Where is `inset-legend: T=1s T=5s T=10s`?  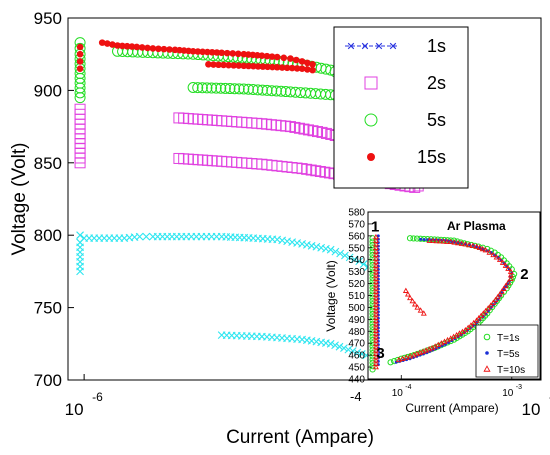
inset-legend: T=1s T=5s T=10s is located at coordinates (507, 351).